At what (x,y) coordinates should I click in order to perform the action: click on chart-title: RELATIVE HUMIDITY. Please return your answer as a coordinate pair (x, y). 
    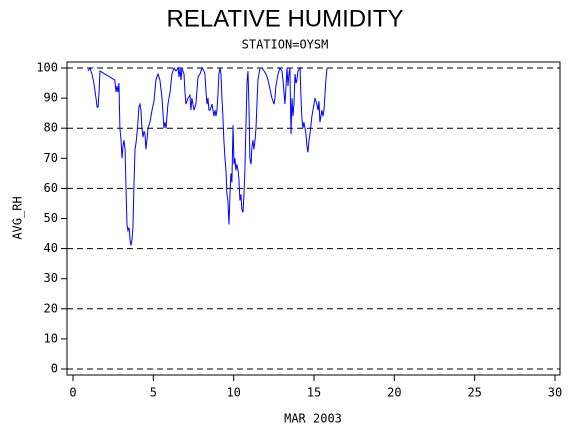
    Looking at the image, I should click on (285, 18).